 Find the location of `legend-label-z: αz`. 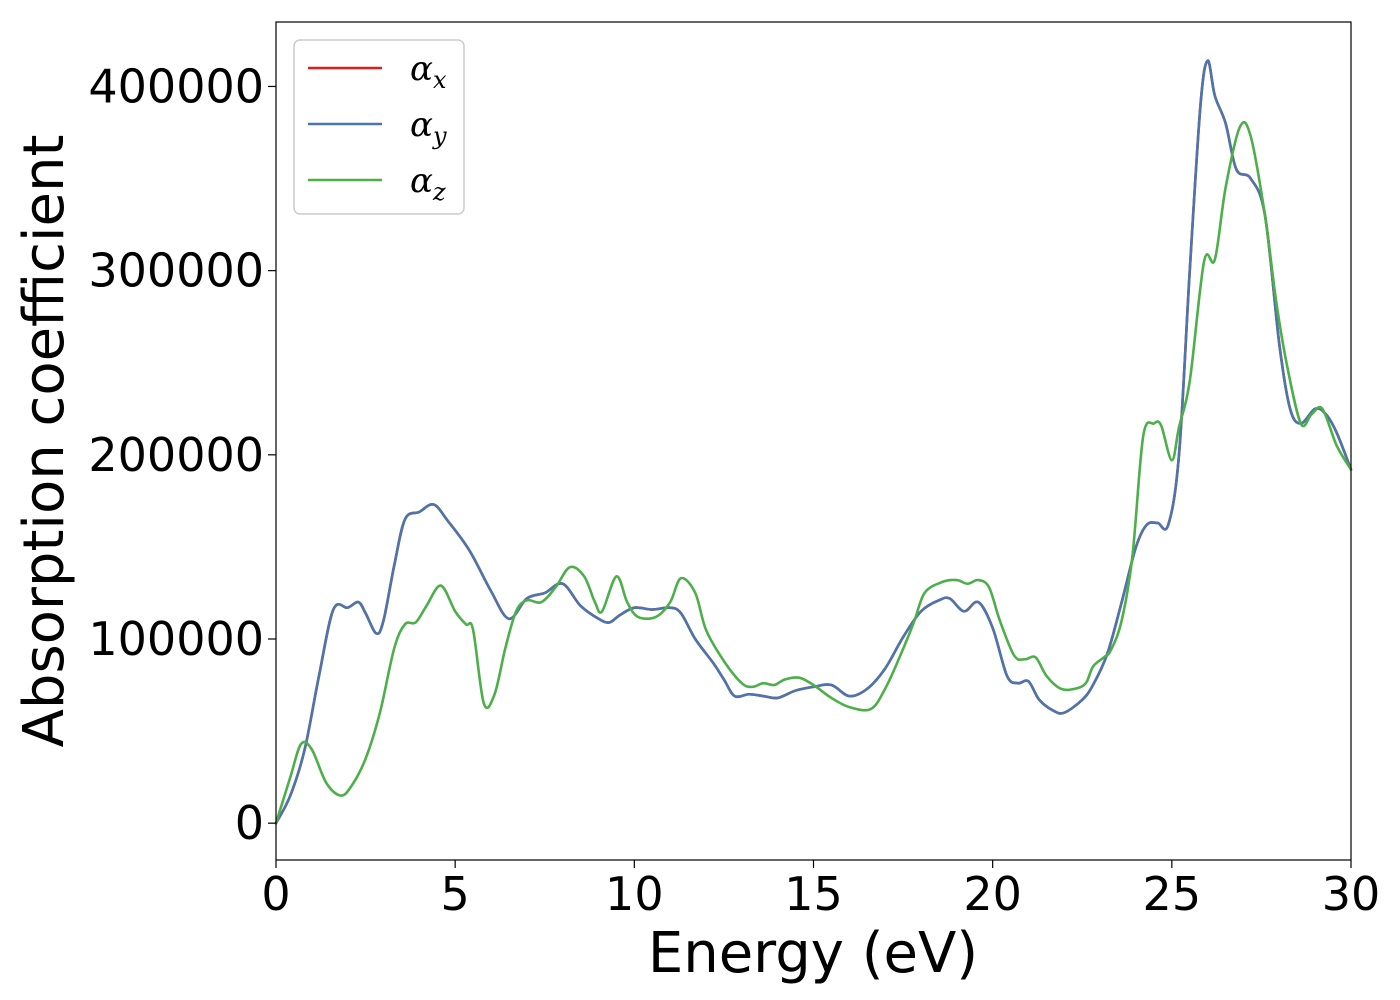

legend-label-z: αz is located at coordinates (428, 183).